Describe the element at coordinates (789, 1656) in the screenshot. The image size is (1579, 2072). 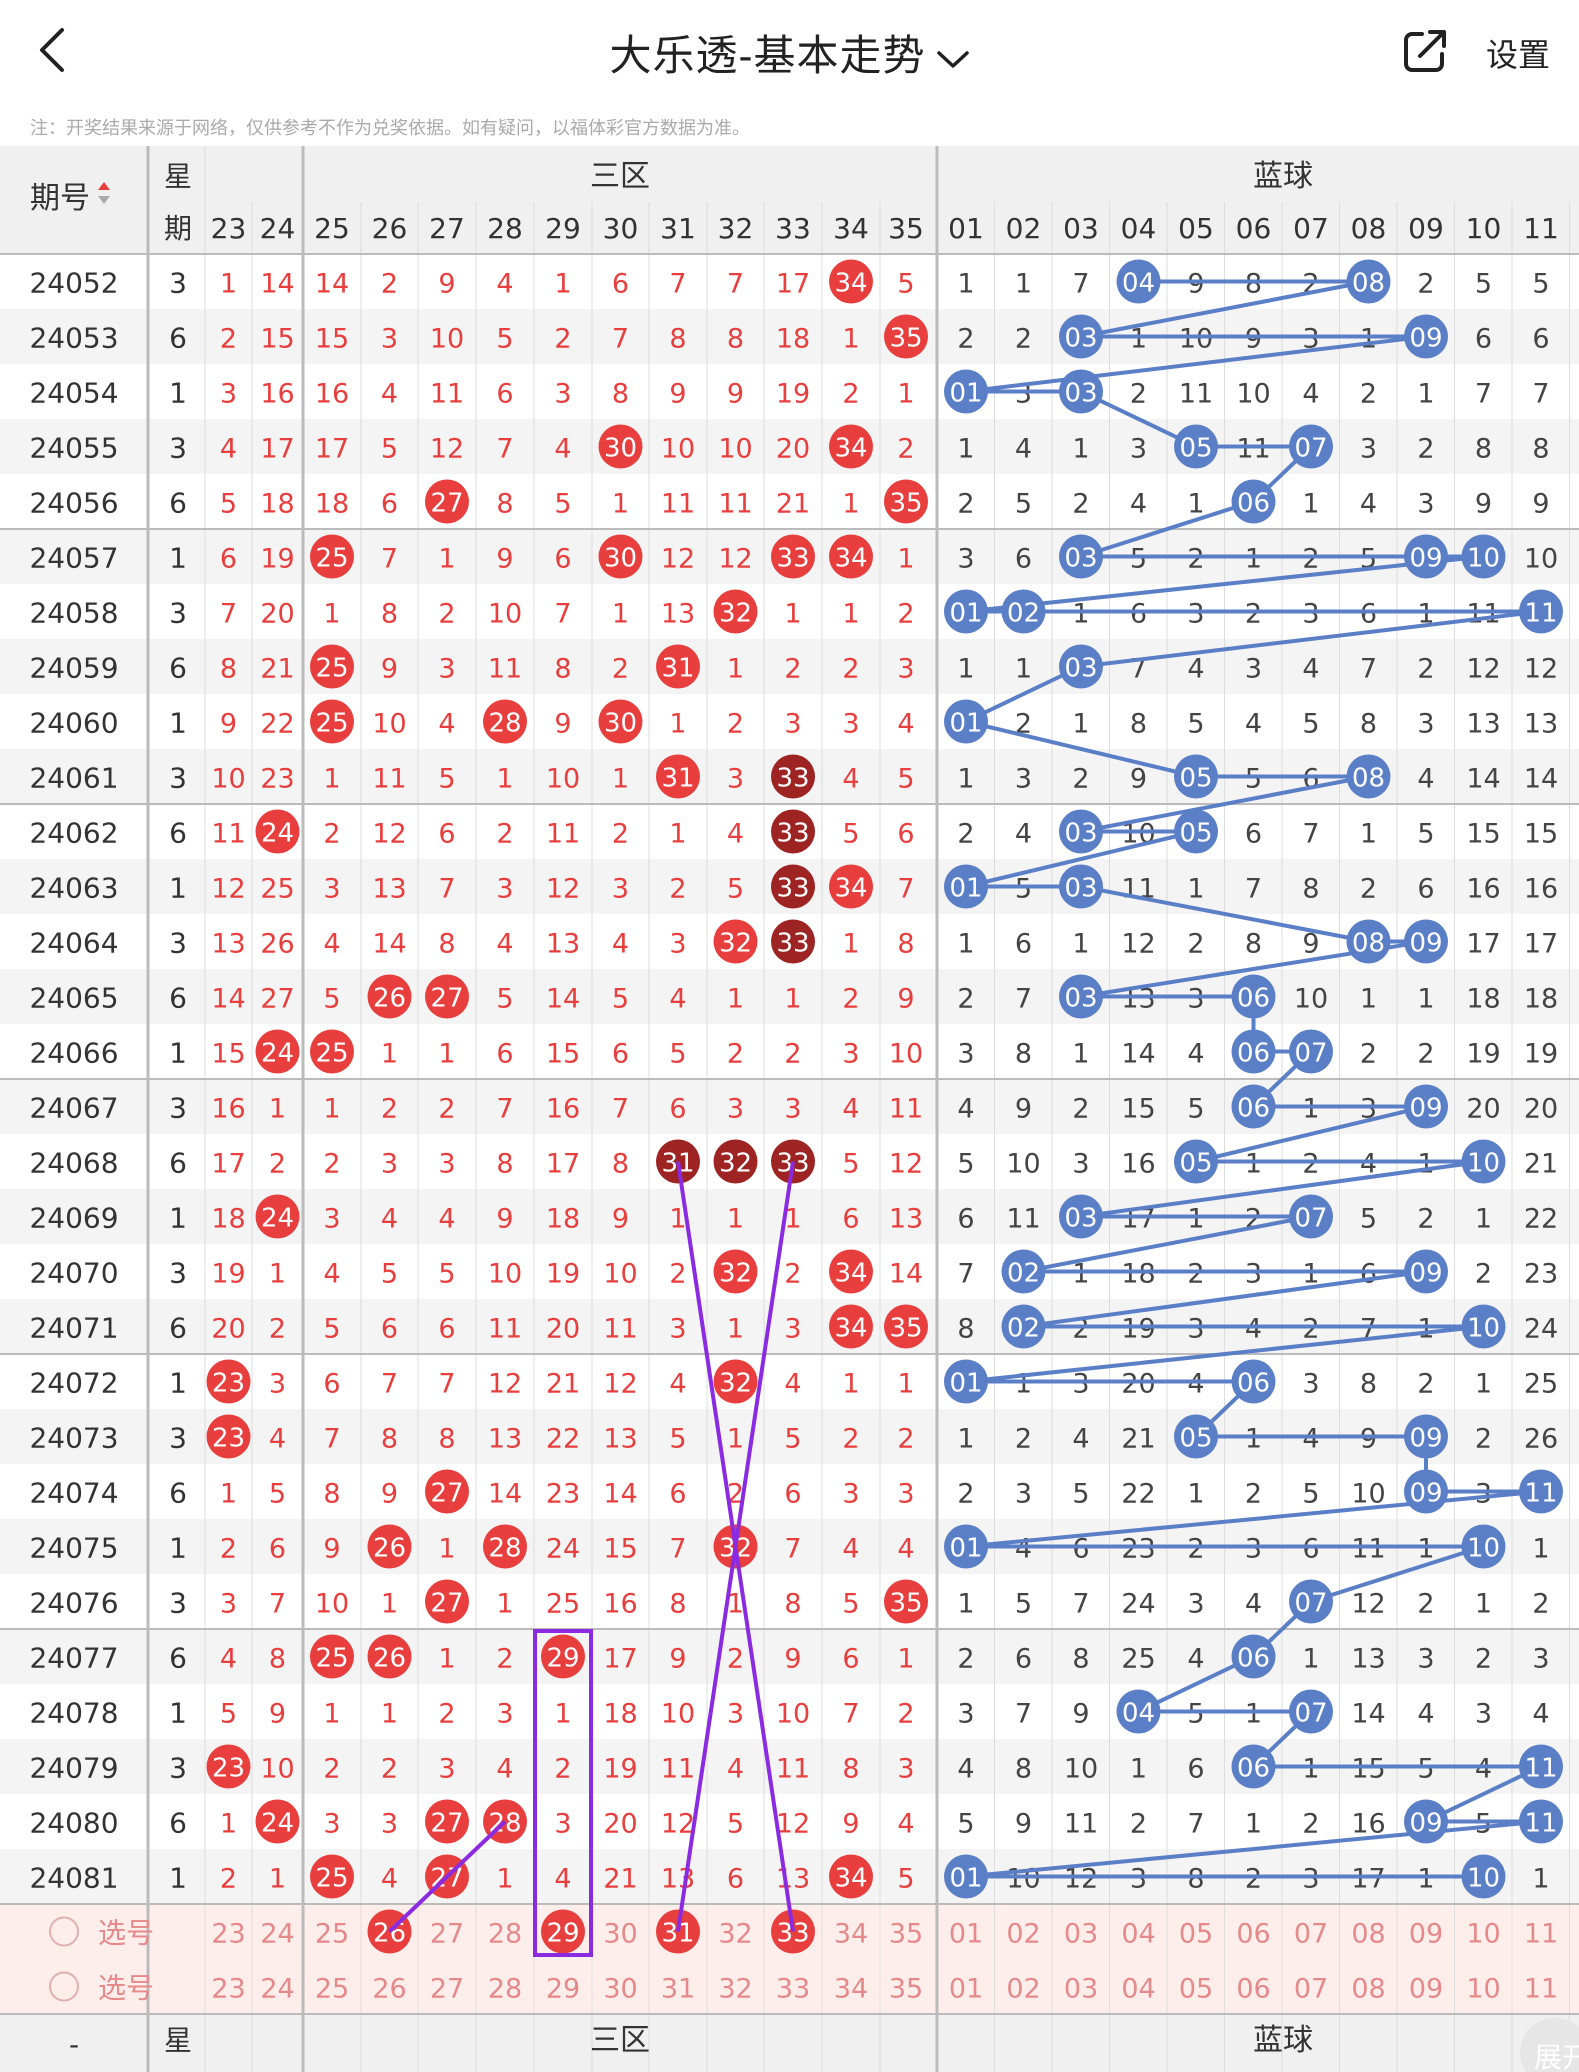
I see `row-band` at that location.